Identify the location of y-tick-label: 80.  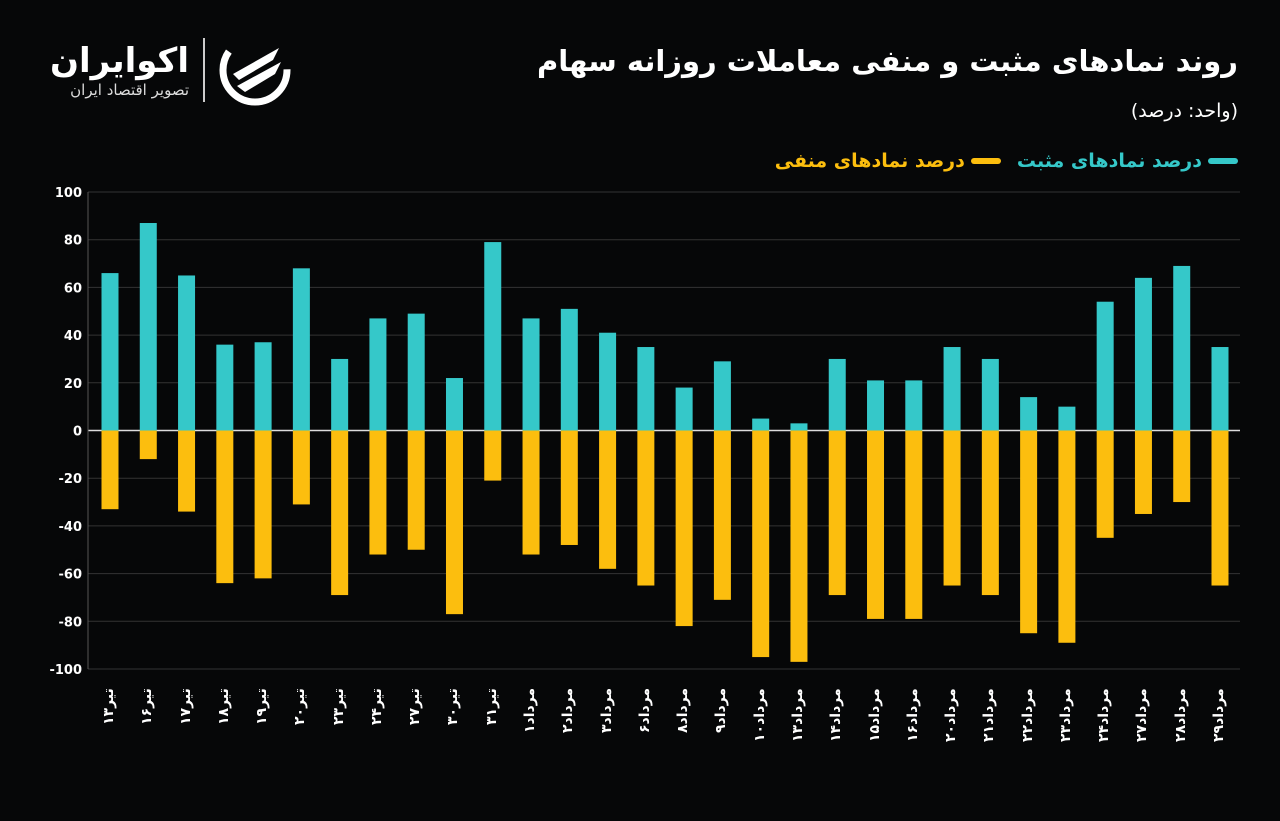
(73, 241).